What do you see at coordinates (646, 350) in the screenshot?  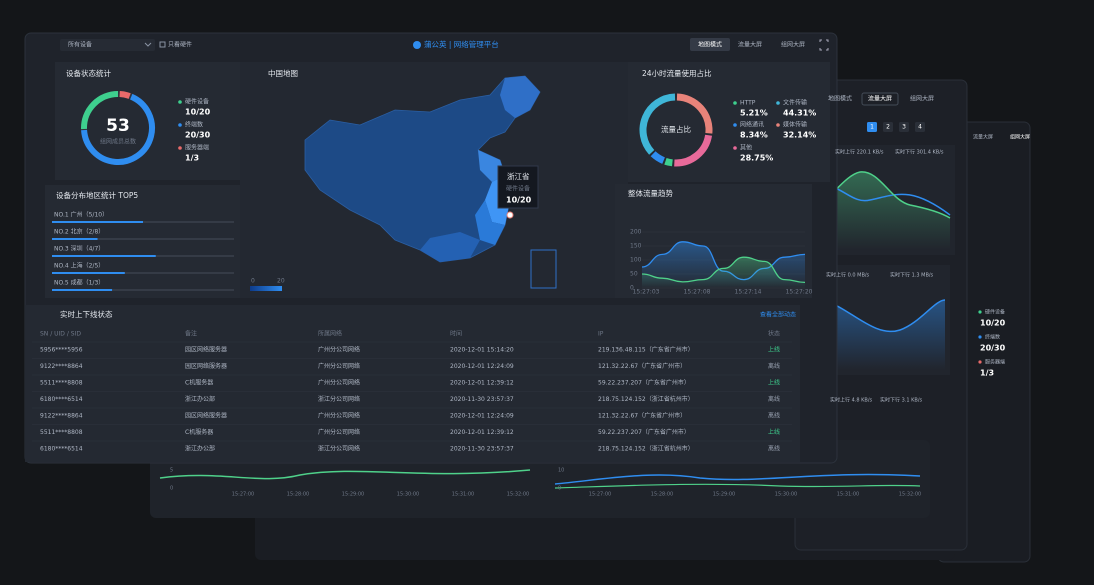 I see `table-cell: 219.136.48.115（广东省广州市）` at bounding box center [646, 350].